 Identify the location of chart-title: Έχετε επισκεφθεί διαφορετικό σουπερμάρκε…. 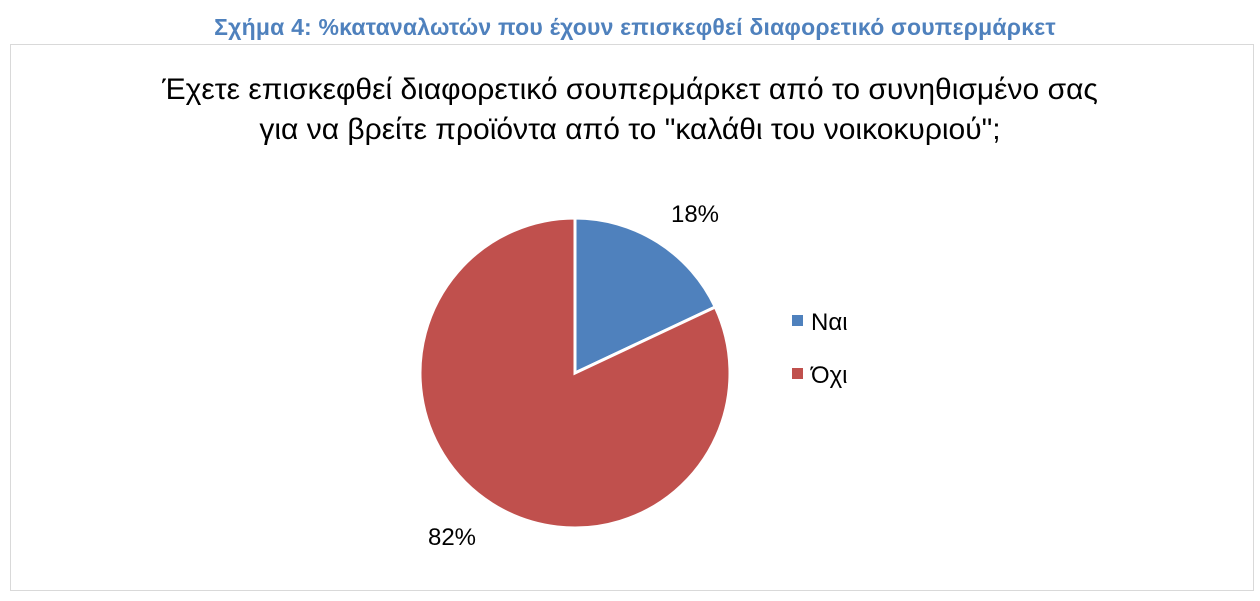
(630, 110).